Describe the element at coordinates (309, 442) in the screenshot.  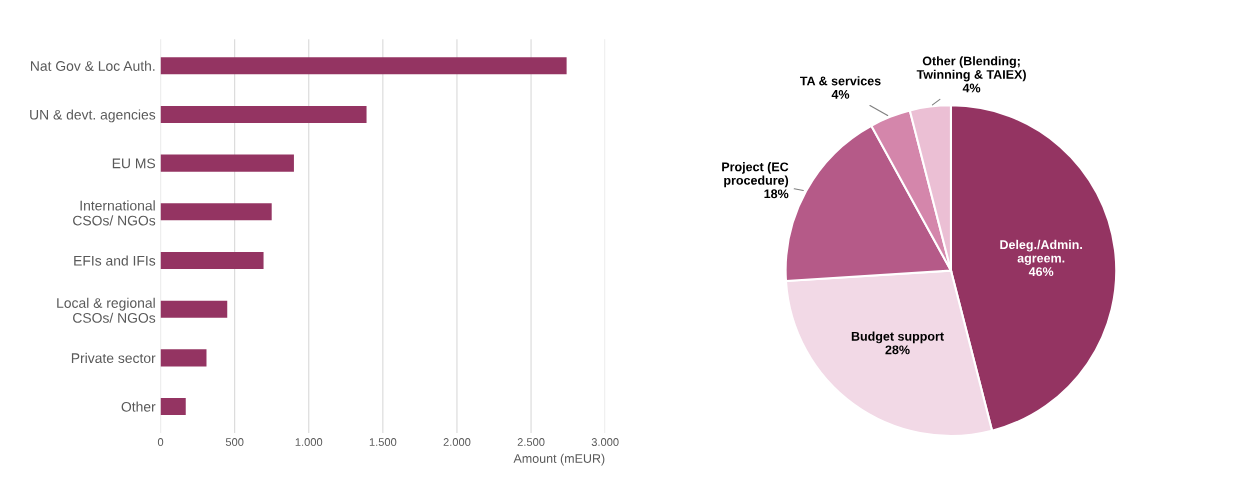
I see `x-tick-label: 1.000` at that location.